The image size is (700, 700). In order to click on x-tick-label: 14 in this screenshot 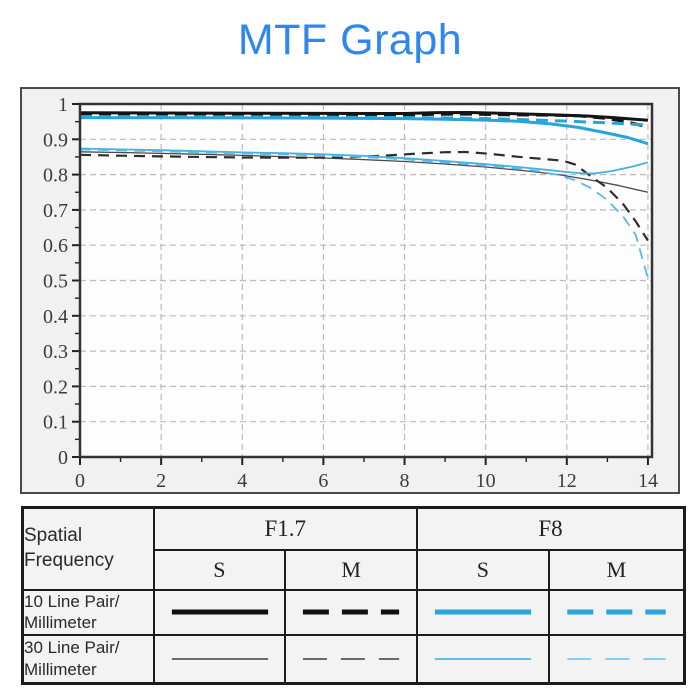, I will do `click(648, 479)`.